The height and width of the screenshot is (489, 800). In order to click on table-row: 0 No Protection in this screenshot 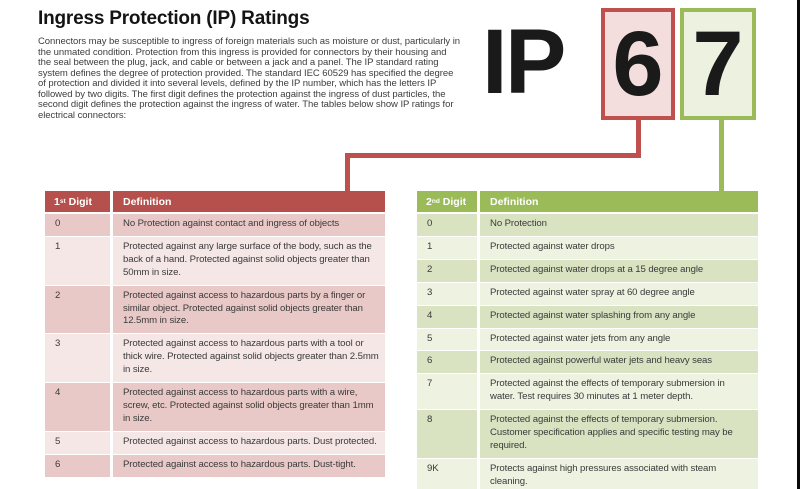, I will do `click(587, 225)`.